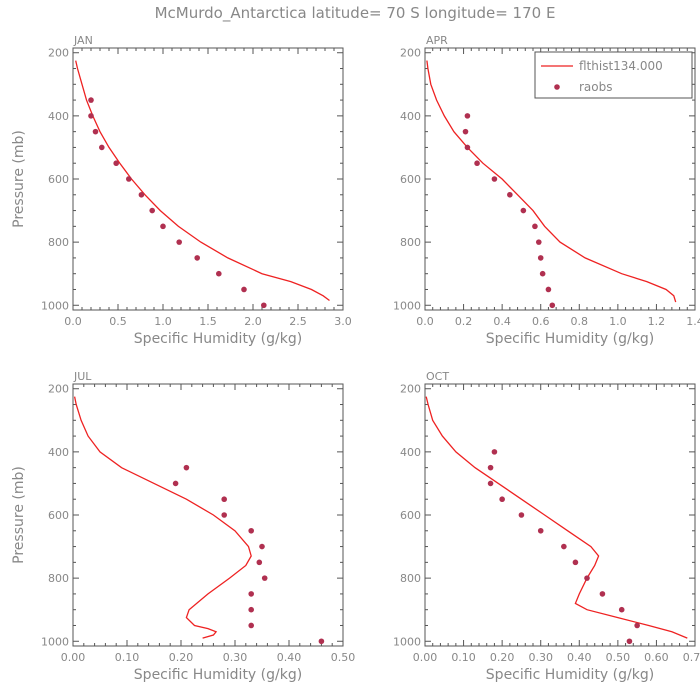 Image resolution: width=700 pixels, height=700 pixels. Describe the element at coordinates (502, 657) in the screenshot. I see `x-tick-label: 0.20` at that location.